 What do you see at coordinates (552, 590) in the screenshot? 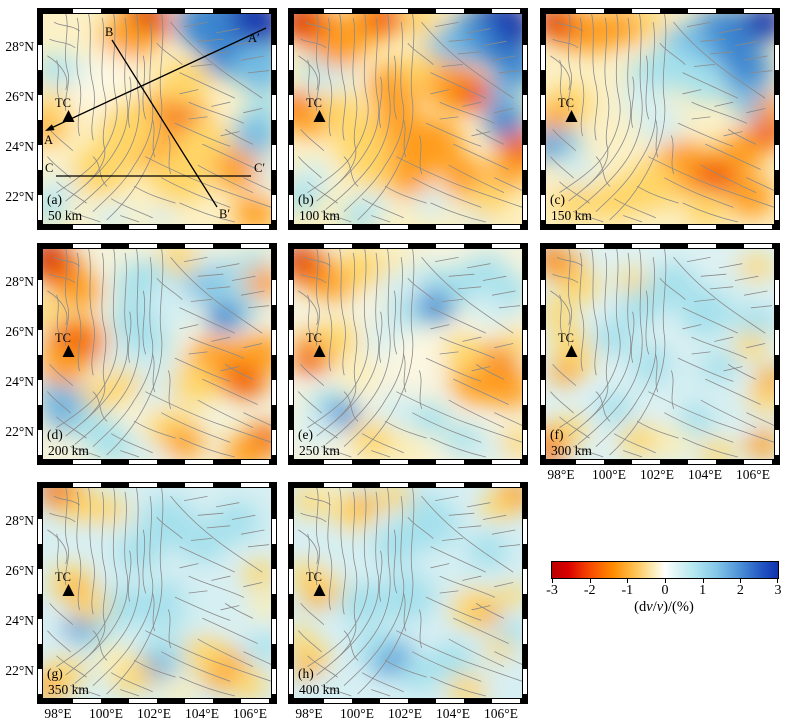
I see `colorbar-tick-label: -3` at bounding box center [552, 590].